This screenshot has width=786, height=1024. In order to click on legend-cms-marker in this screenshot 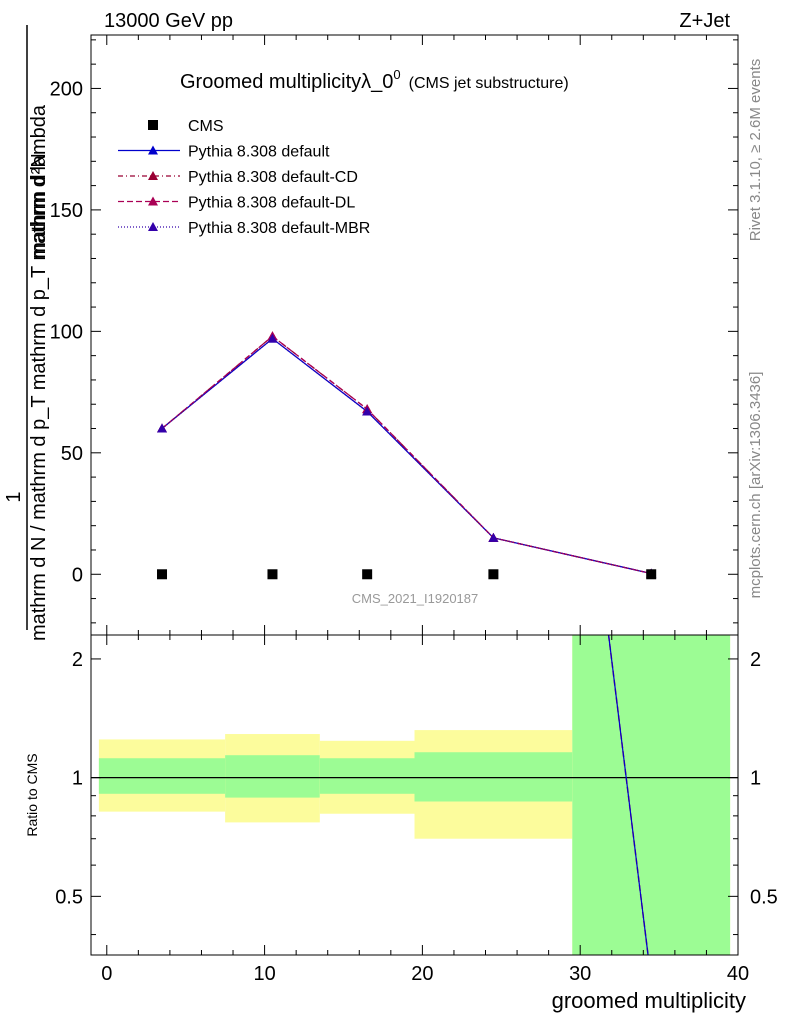, I will do `click(153, 125)`.